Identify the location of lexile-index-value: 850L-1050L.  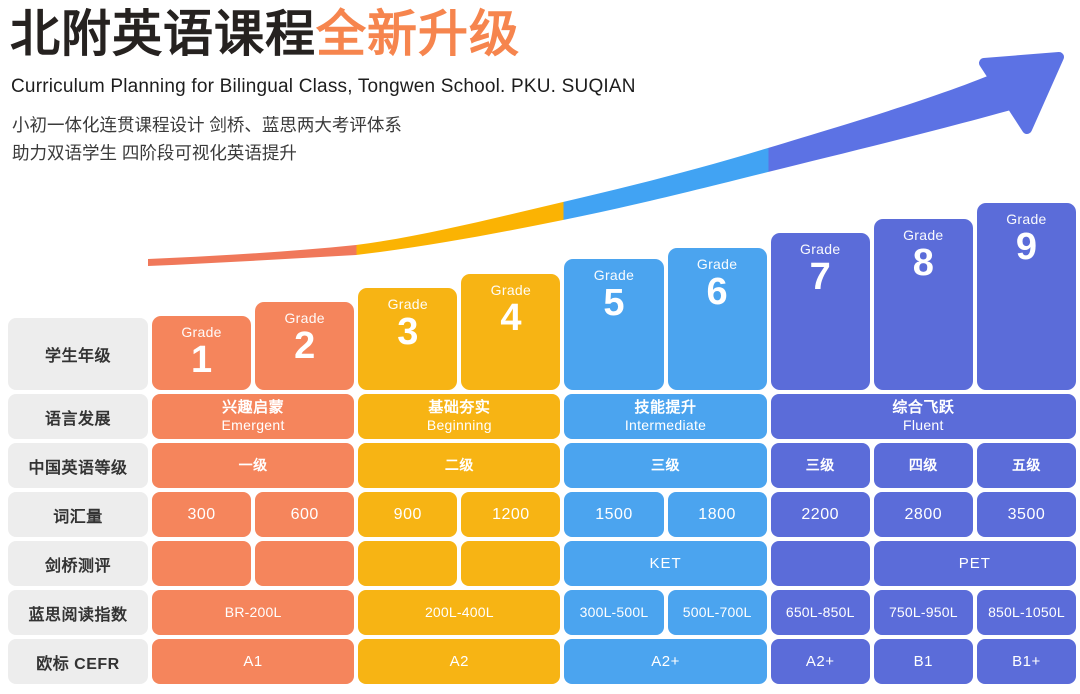
(1026, 612).